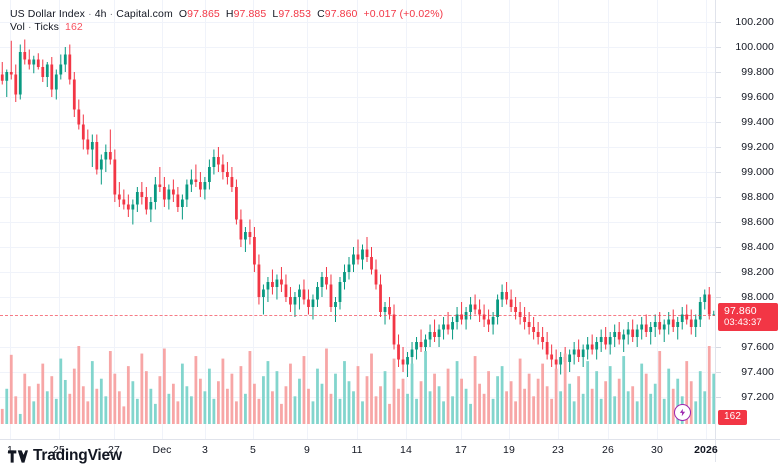  Describe the element at coordinates (205, 450) in the screenshot. I see `time-axis-label: 3` at that location.